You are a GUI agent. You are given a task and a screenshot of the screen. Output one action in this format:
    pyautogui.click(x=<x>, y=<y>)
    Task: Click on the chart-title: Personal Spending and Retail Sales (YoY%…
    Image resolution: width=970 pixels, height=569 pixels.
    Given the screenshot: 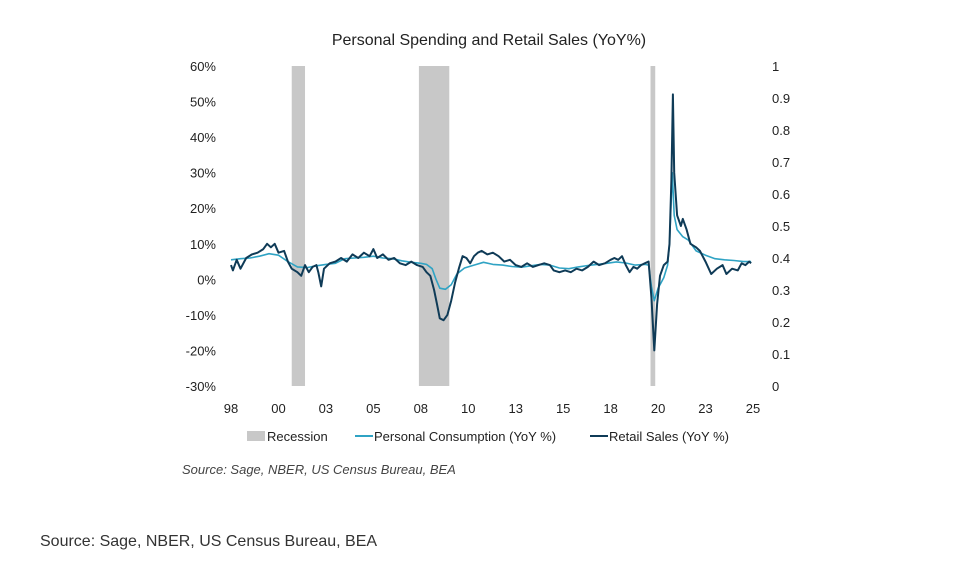 What is the action you would take?
    pyautogui.click(x=489, y=40)
    